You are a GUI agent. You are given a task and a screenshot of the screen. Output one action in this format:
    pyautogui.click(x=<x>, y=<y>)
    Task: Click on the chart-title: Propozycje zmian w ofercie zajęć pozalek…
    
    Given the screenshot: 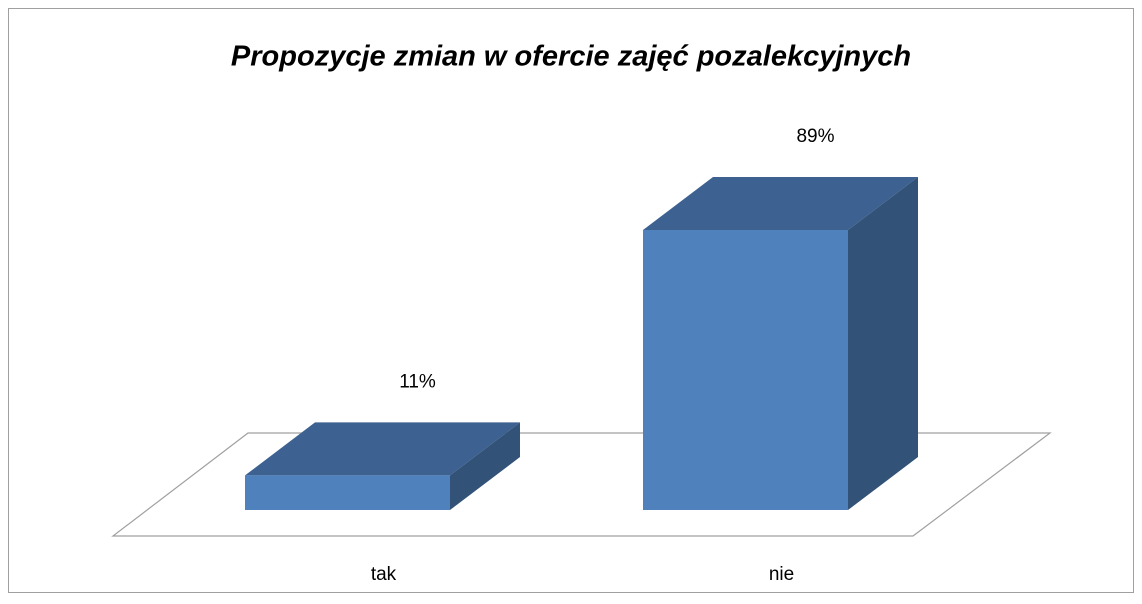 What is the action you would take?
    pyautogui.click(x=571, y=57)
    